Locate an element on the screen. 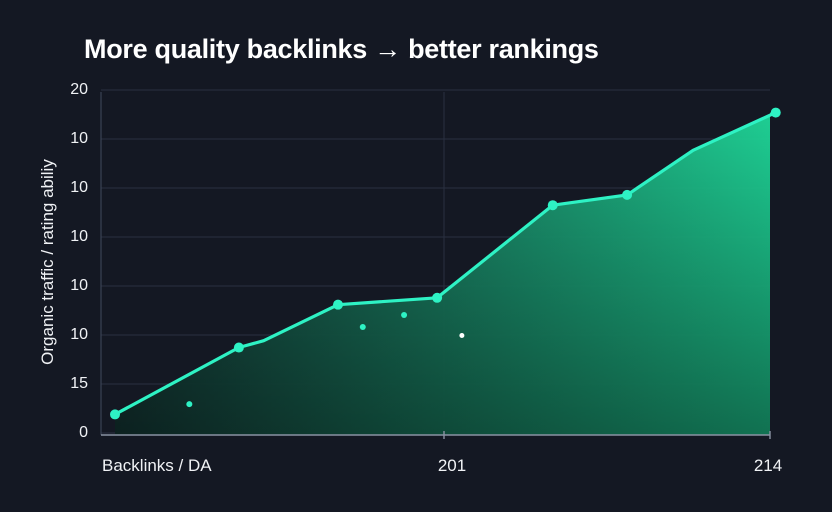 Image resolution: width=832 pixels, height=512 pixels. y-tick-label-6: 15 is located at coordinates (79, 383).